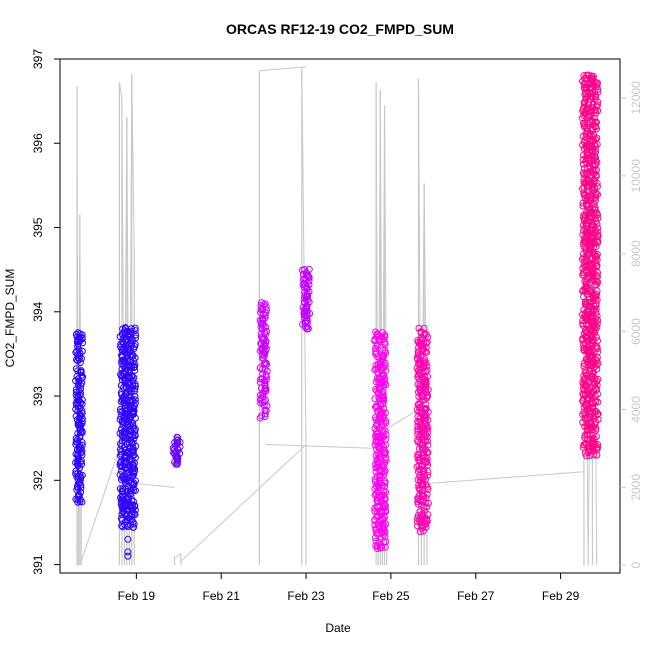 The width and height of the screenshot is (650, 650). Describe the element at coordinates (636, 98) in the screenshot. I see `y2-tick-label: 12000` at that location.